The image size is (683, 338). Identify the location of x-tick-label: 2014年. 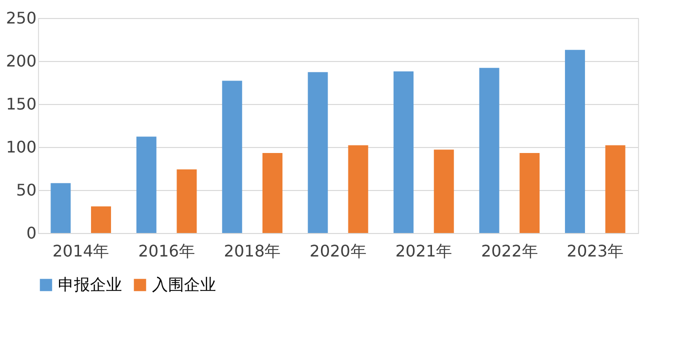
(81, 251).